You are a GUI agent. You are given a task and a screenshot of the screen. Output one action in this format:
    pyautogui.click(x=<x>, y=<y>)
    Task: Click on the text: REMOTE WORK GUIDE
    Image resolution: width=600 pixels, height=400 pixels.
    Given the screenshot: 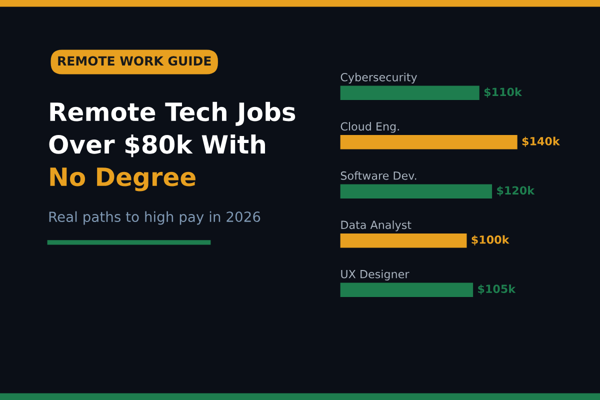 What is the action you would take?
    pyautogui.click(x=134, y=61)
    